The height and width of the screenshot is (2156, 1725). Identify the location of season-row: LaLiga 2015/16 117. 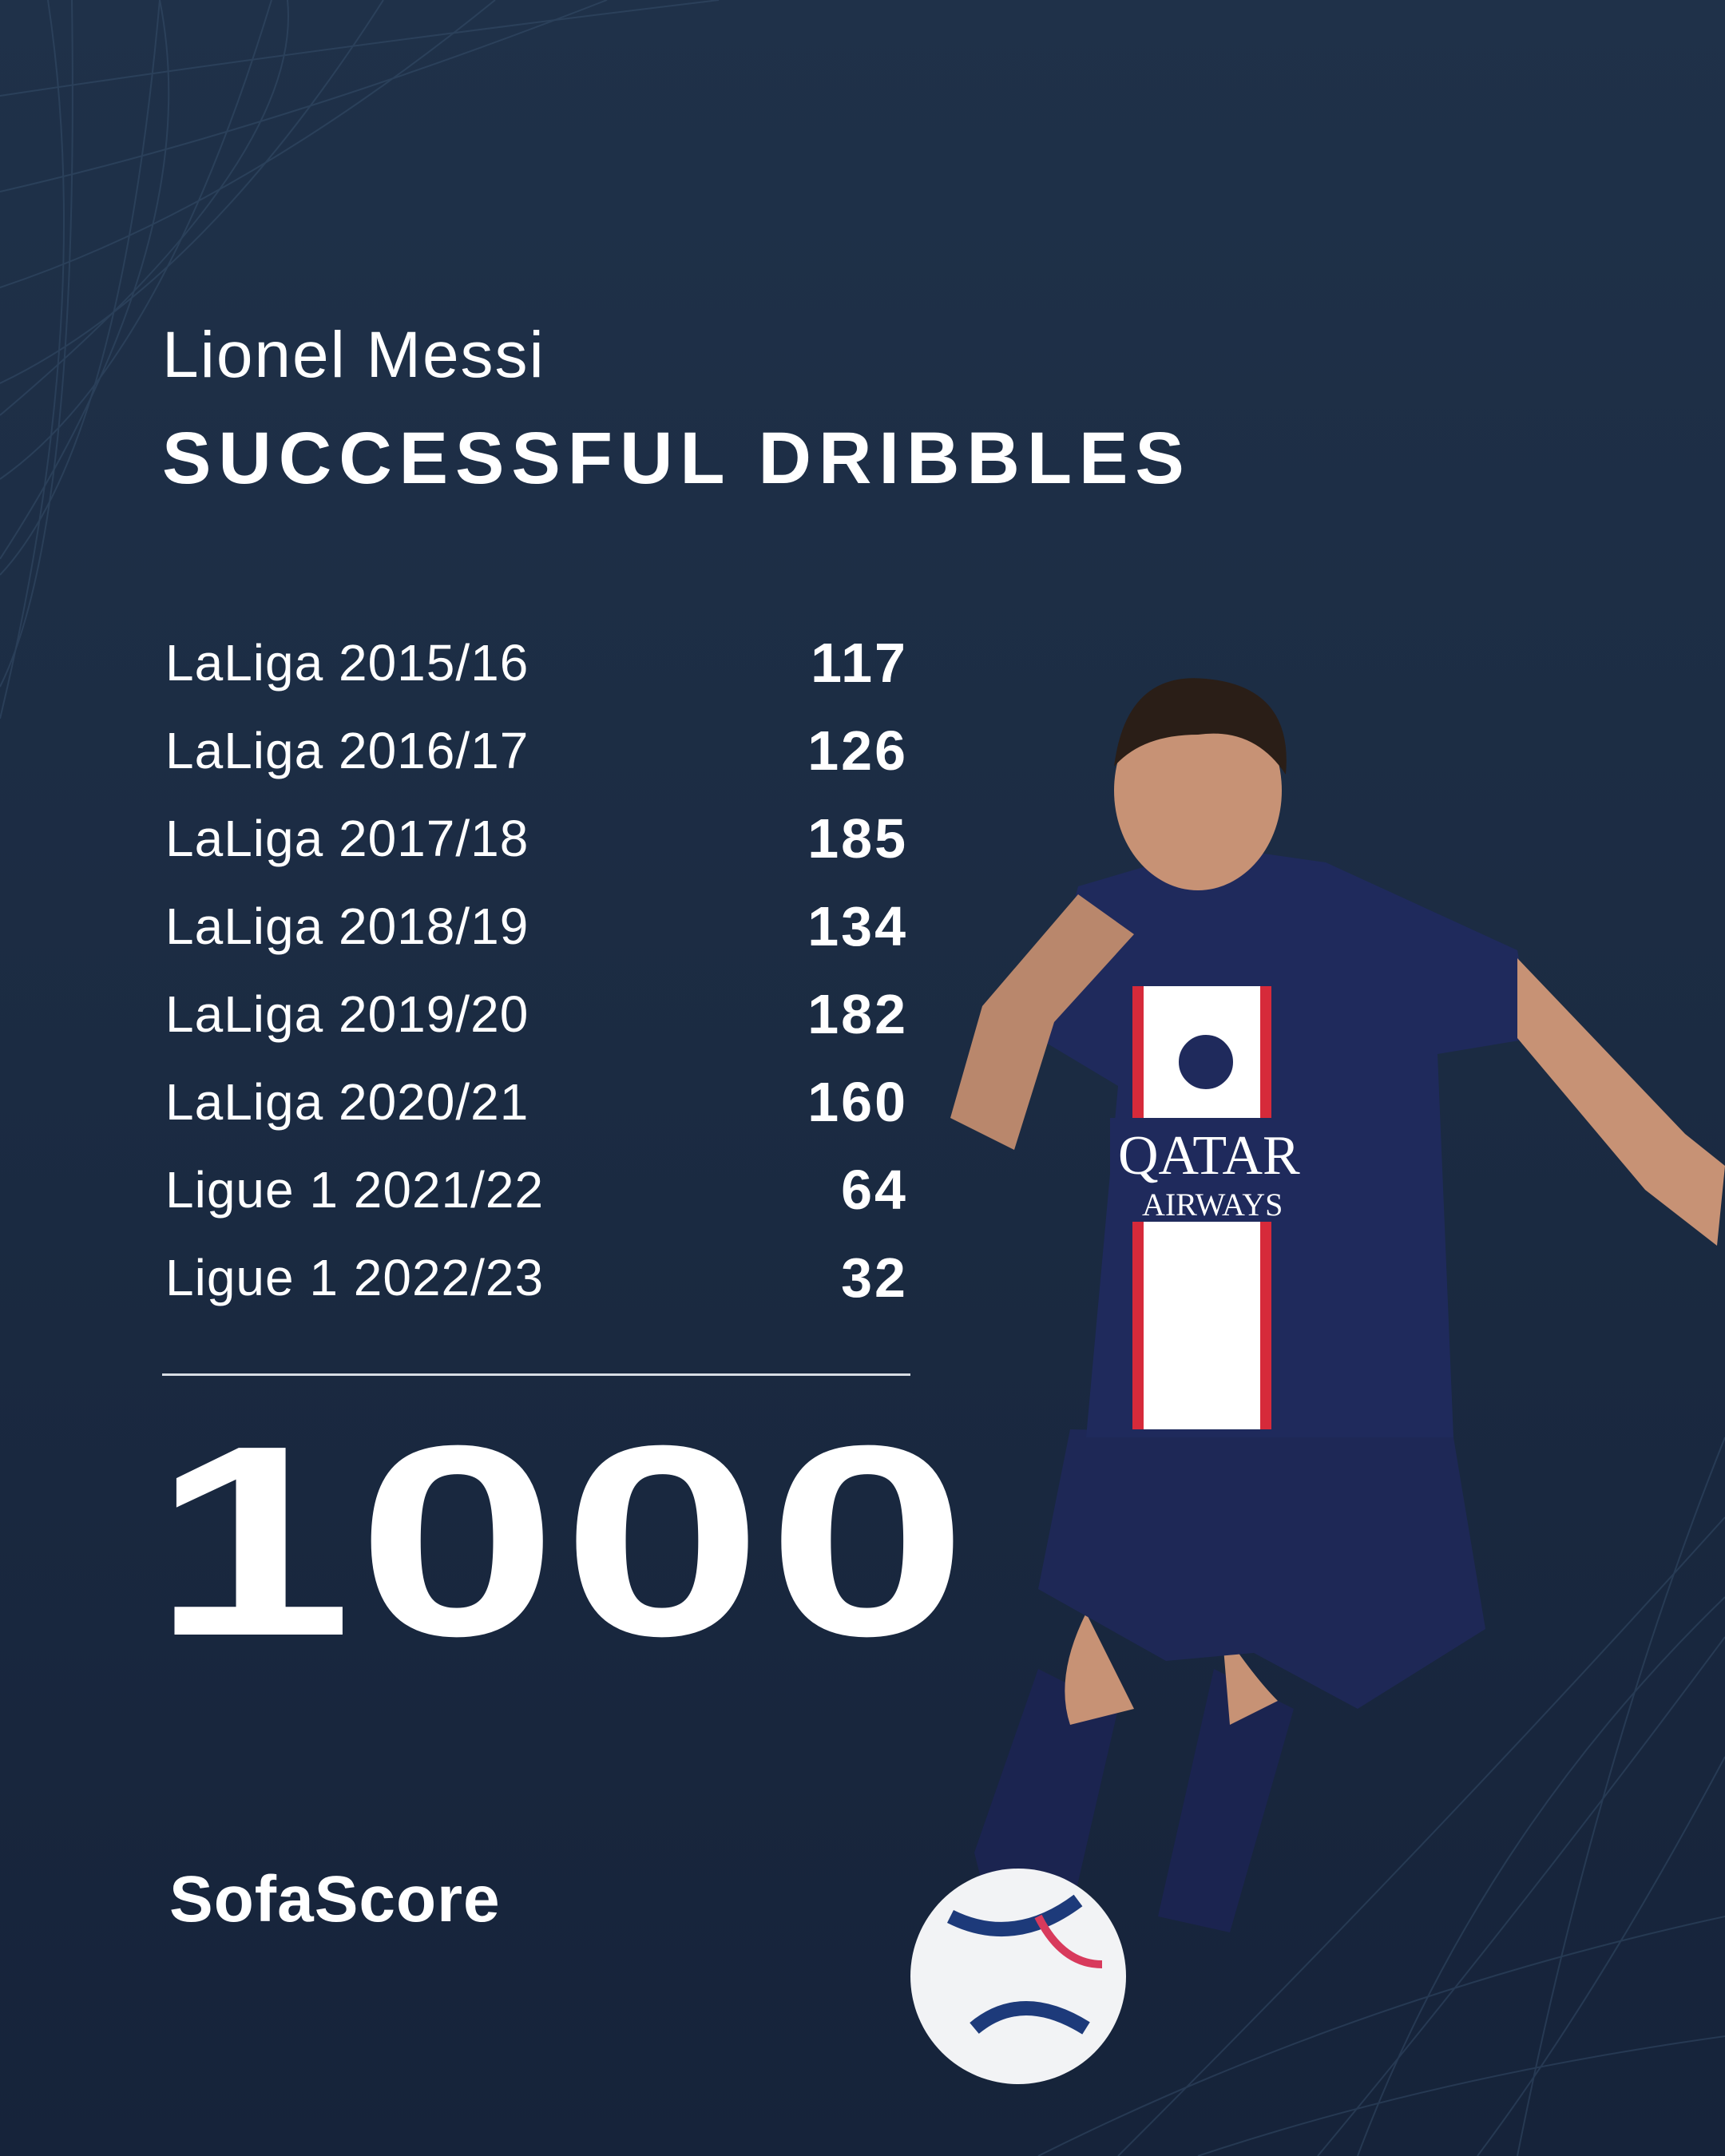
(536, 663).